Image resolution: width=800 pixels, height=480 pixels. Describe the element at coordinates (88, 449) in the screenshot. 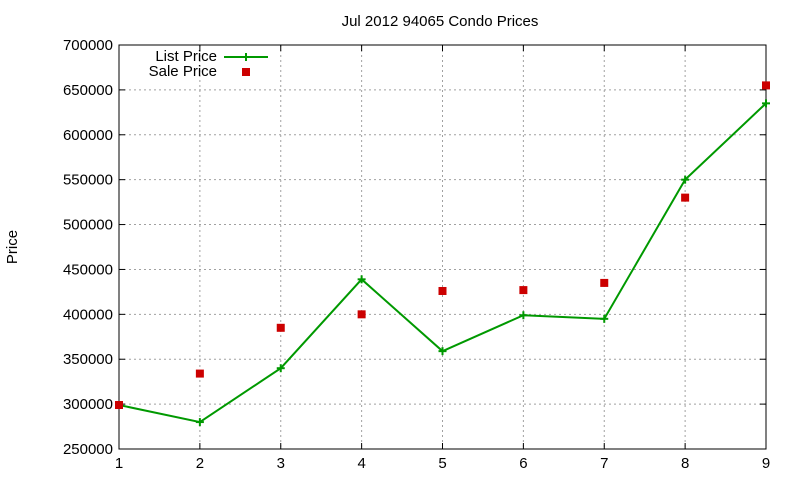

I see `y-tick-label: 250000` at that location.